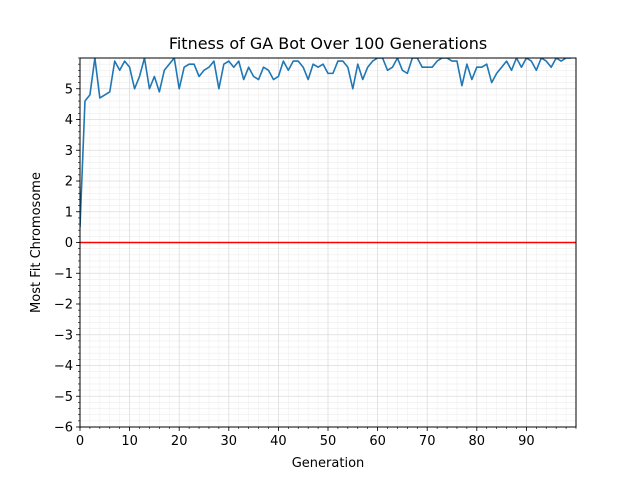 The height and width of the screenshot is (480, 640). I want to click on x-tick-label: 90, so click(526, 441).